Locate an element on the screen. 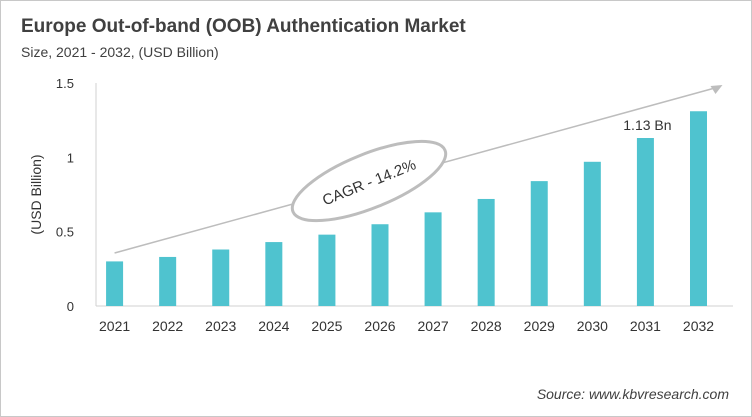 Image resolution: width=752 pixels, height=417 pixels. x-tick-label: 2027 is located at coordinates (433, 326).